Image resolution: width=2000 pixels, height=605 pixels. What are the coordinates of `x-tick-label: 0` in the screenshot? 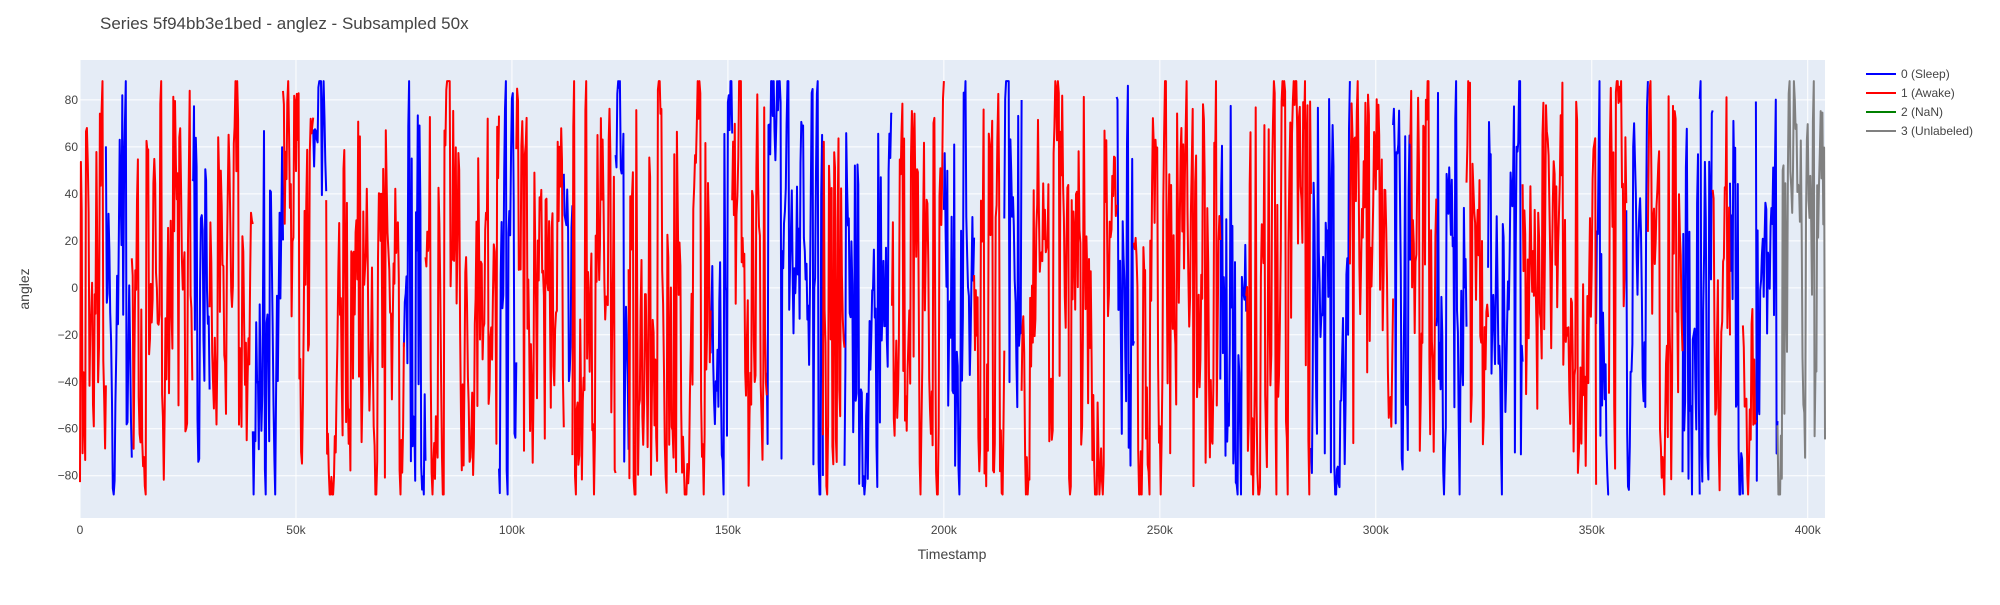 It's located at (80, 530).